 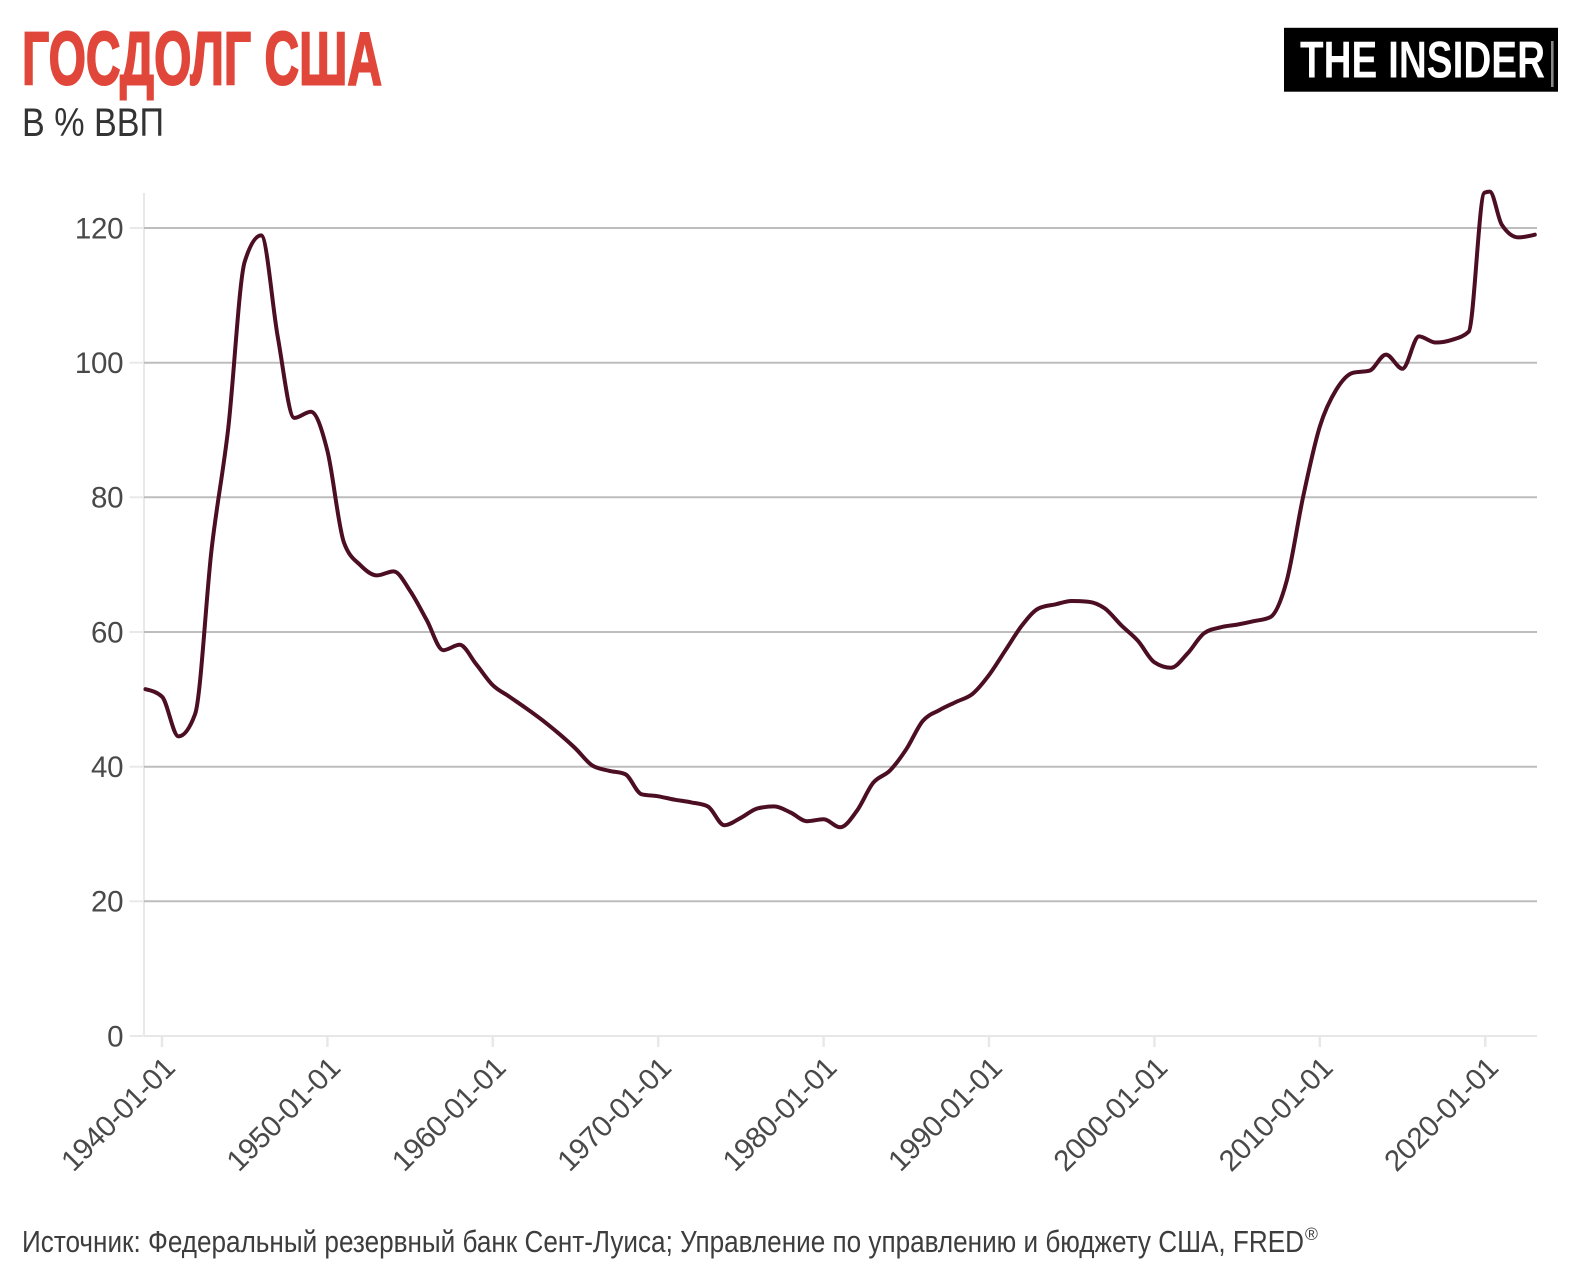 I want to click on svg-text: ГОСДОЛГ США, so click(x=202, y=59).